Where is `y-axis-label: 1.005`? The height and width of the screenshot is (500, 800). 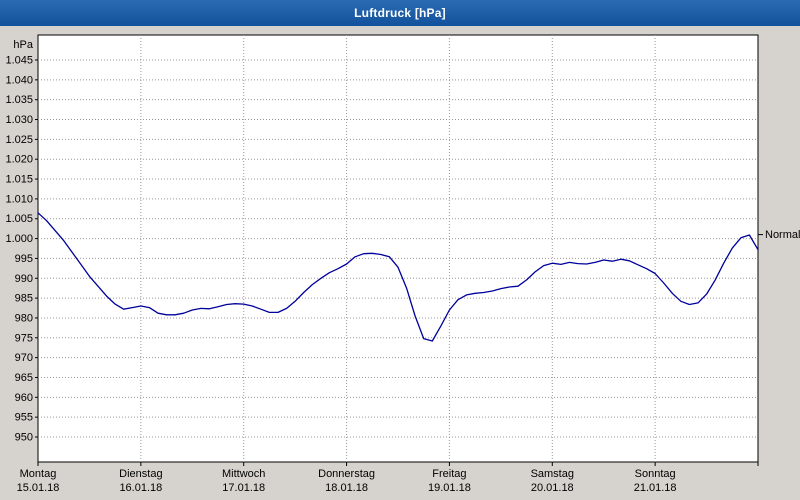 y-axis-label: 1.005 is located at coordinates (19, 219).